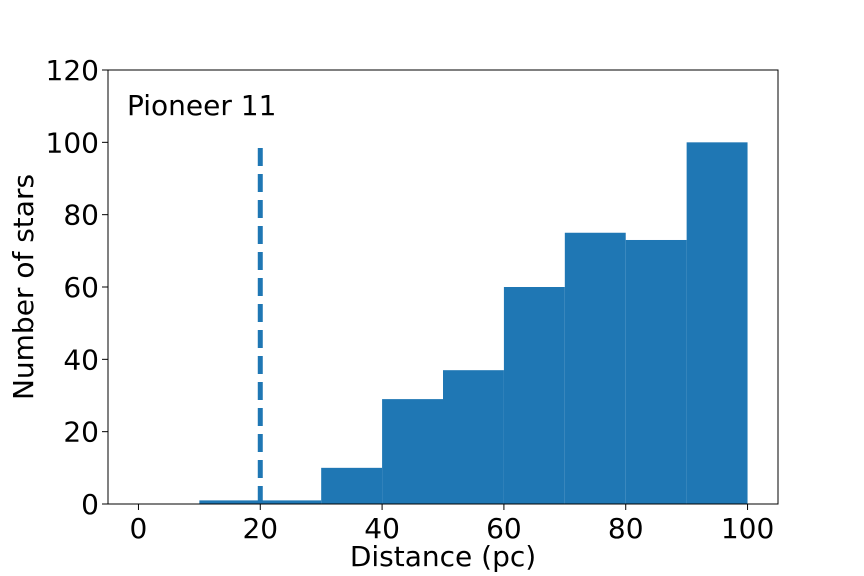  What do you see at coordinates (81, 432) in the screenshot?
I see `y-tick-label-1: 20` at bounding box center [81, 432].